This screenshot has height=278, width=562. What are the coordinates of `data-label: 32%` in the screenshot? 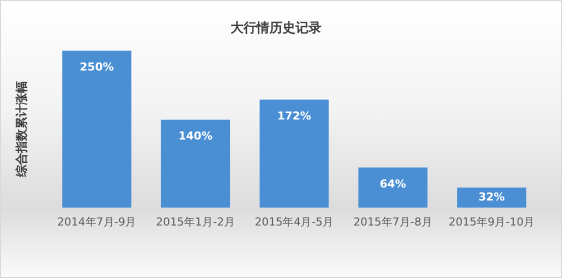 It's located at (491, 197).